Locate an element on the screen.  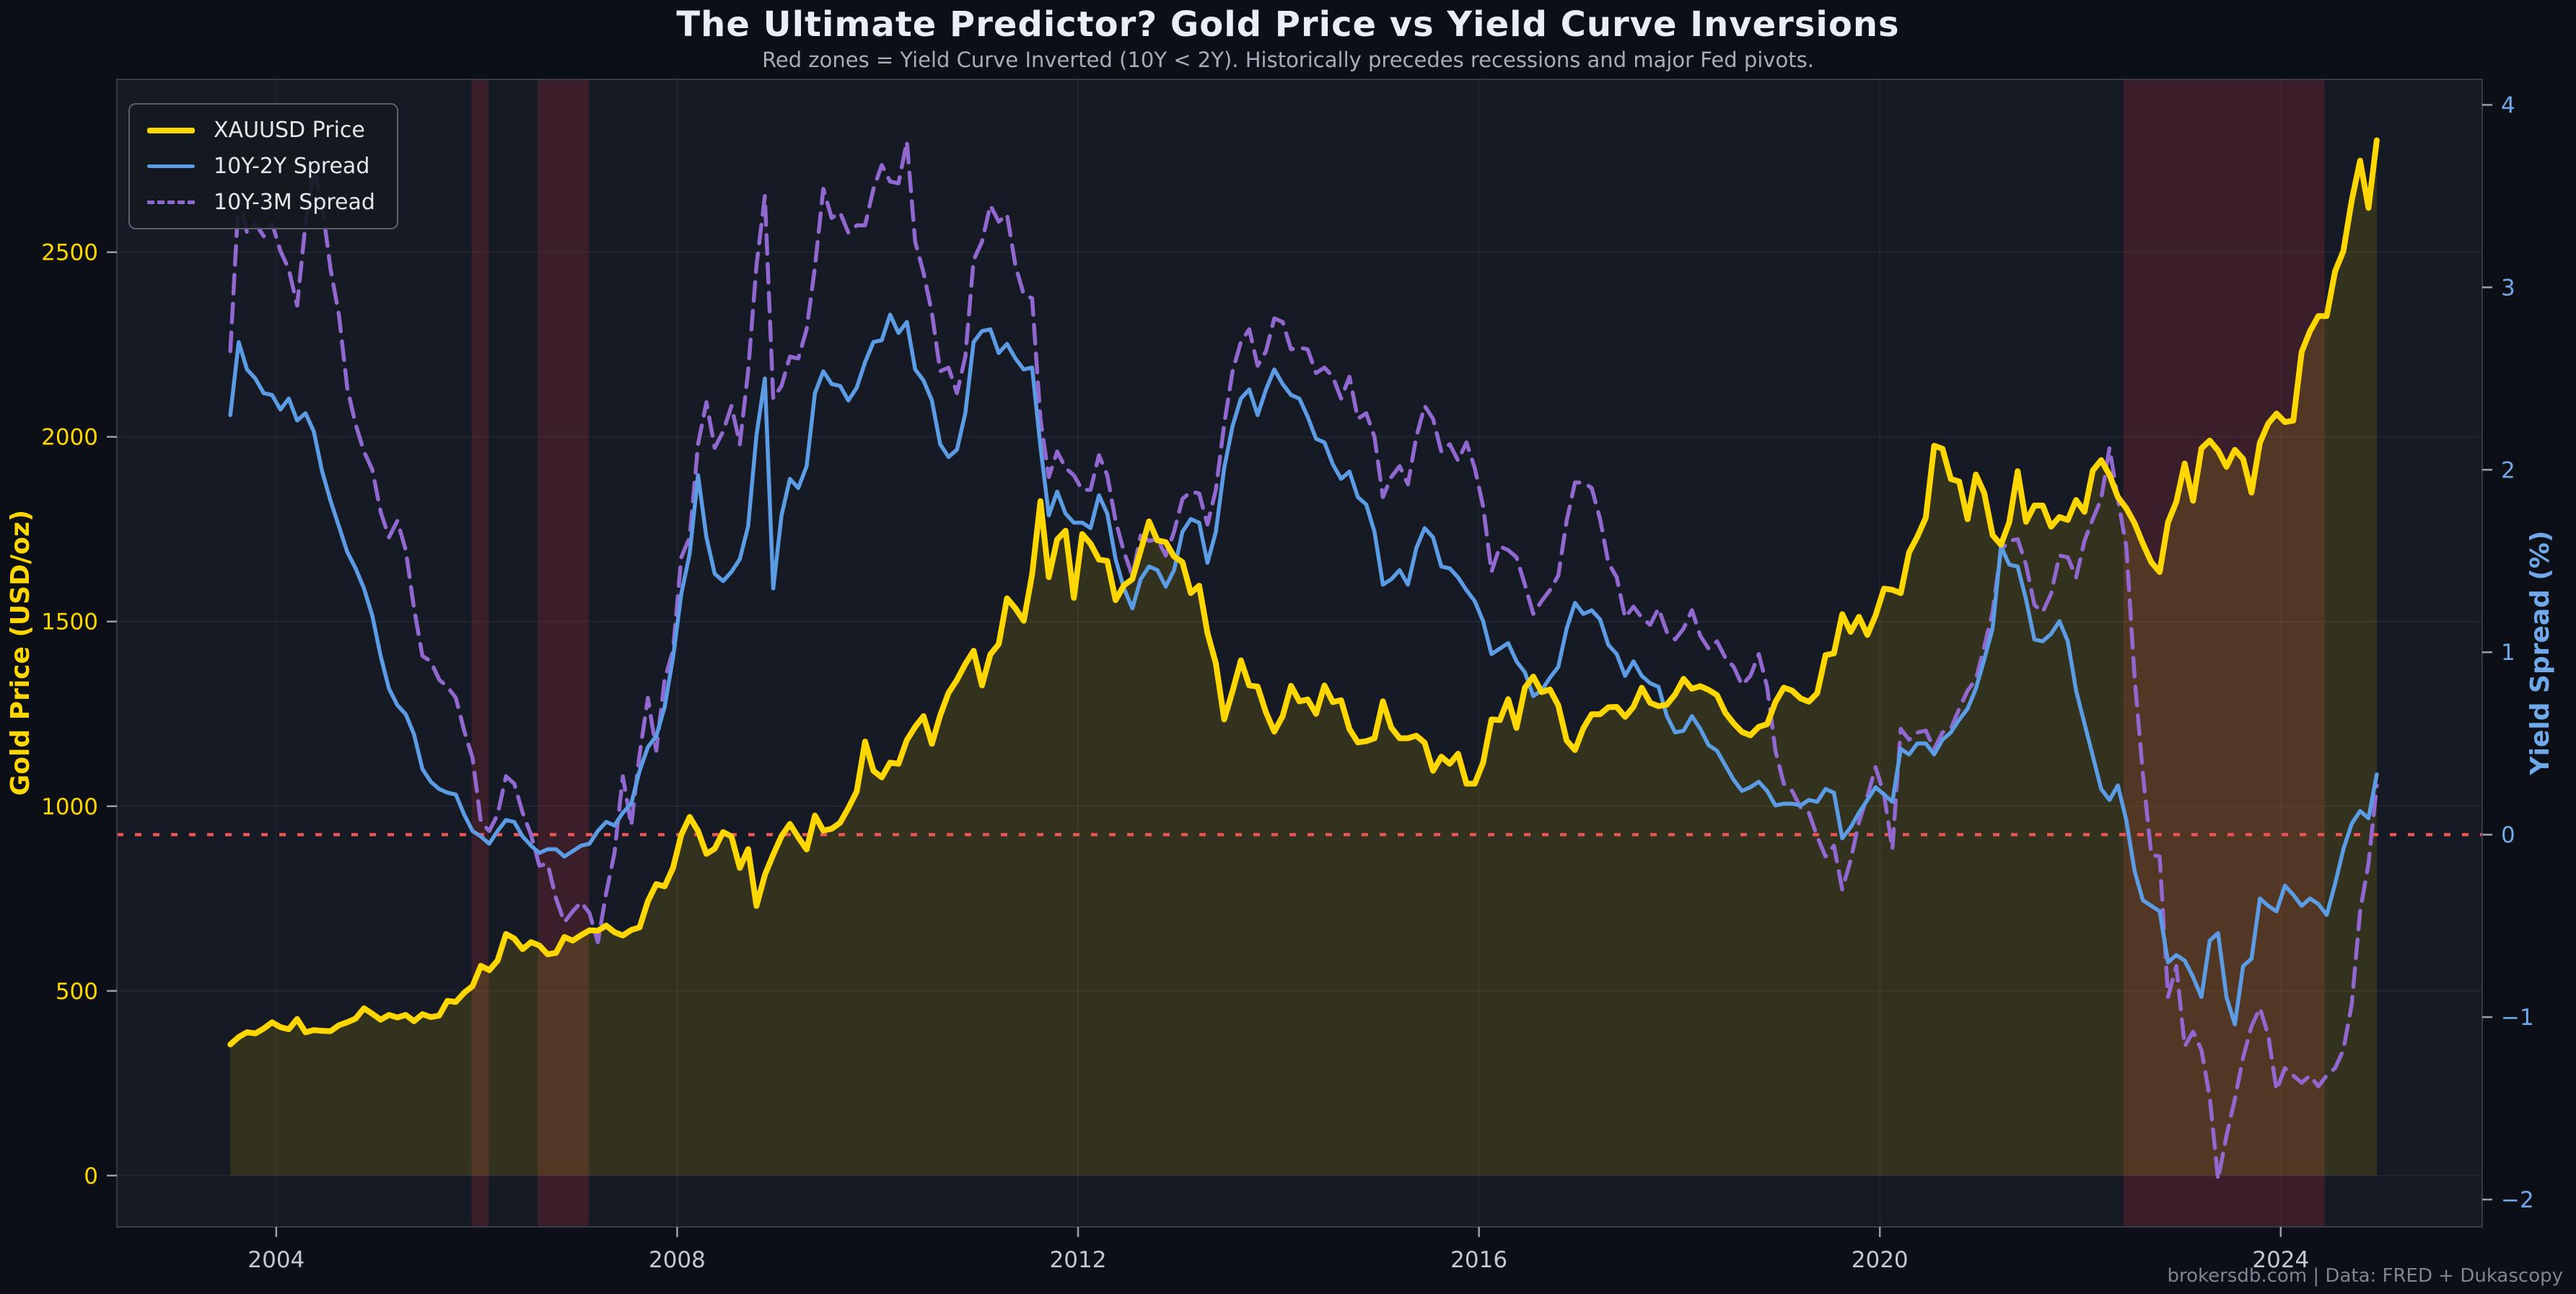
spread-10y2y-line-swatch-icon is located at coordinates (171, 166).